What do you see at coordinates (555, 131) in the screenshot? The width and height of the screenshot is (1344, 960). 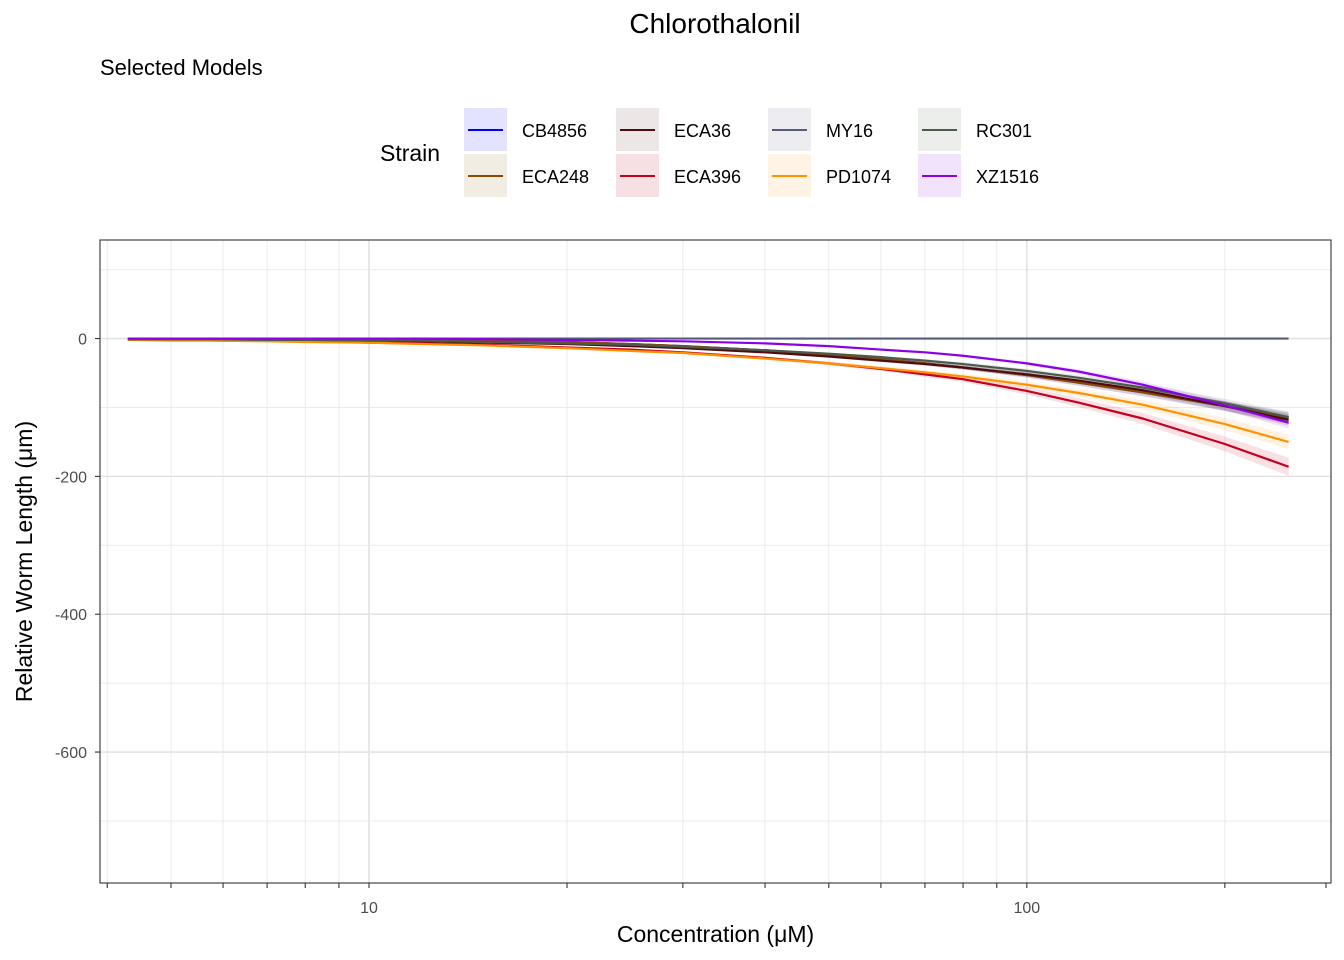 I see `legend-label: CB4856` at bounding box center [555, 131].